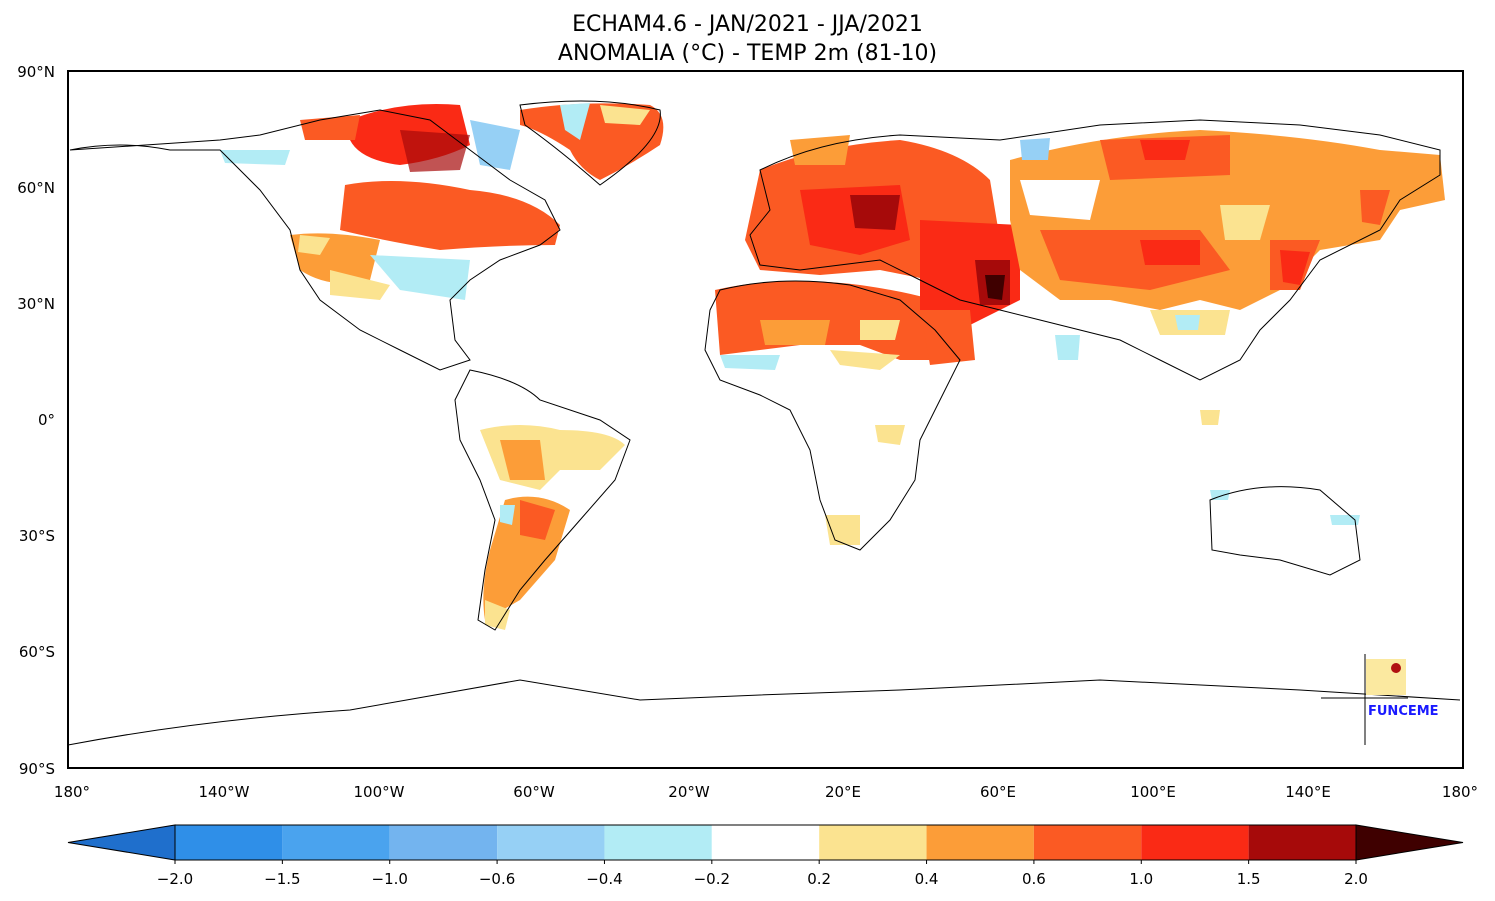 Image resolution: width=1495 pixels, height=901 pixels. What do you see at coordinates (1386, 677) in the screenshot?
I see `logo-square` at bounding box center [1386, 677].